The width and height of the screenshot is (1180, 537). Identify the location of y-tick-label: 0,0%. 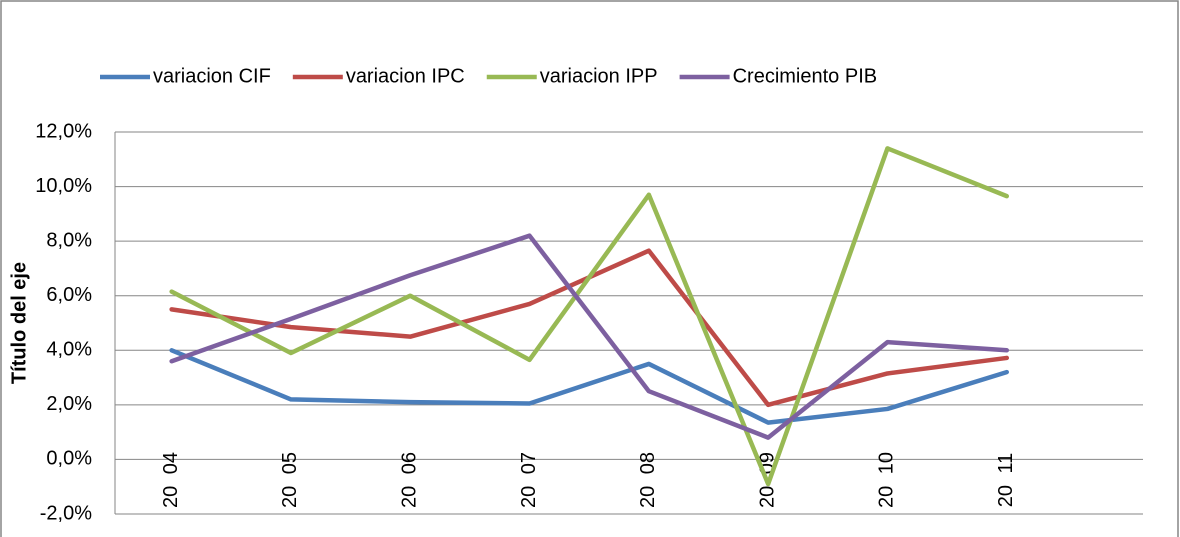
(69, 459).